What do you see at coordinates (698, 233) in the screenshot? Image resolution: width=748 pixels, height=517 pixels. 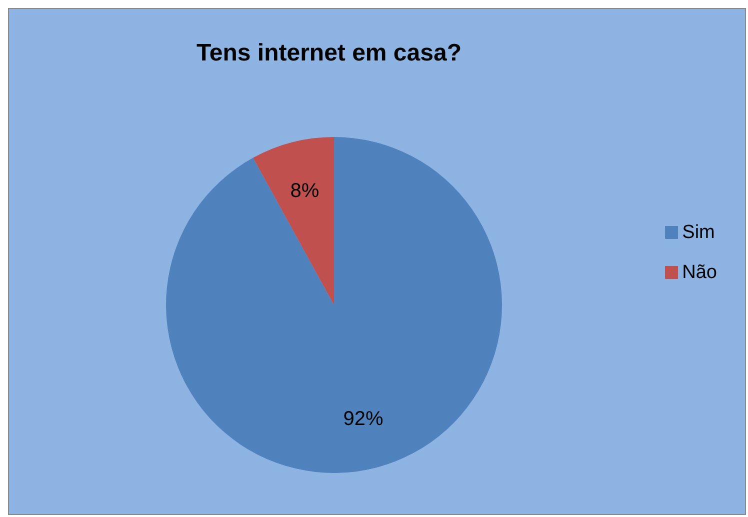 I see `legend-label: Sim` at bounding box center [698, 233].